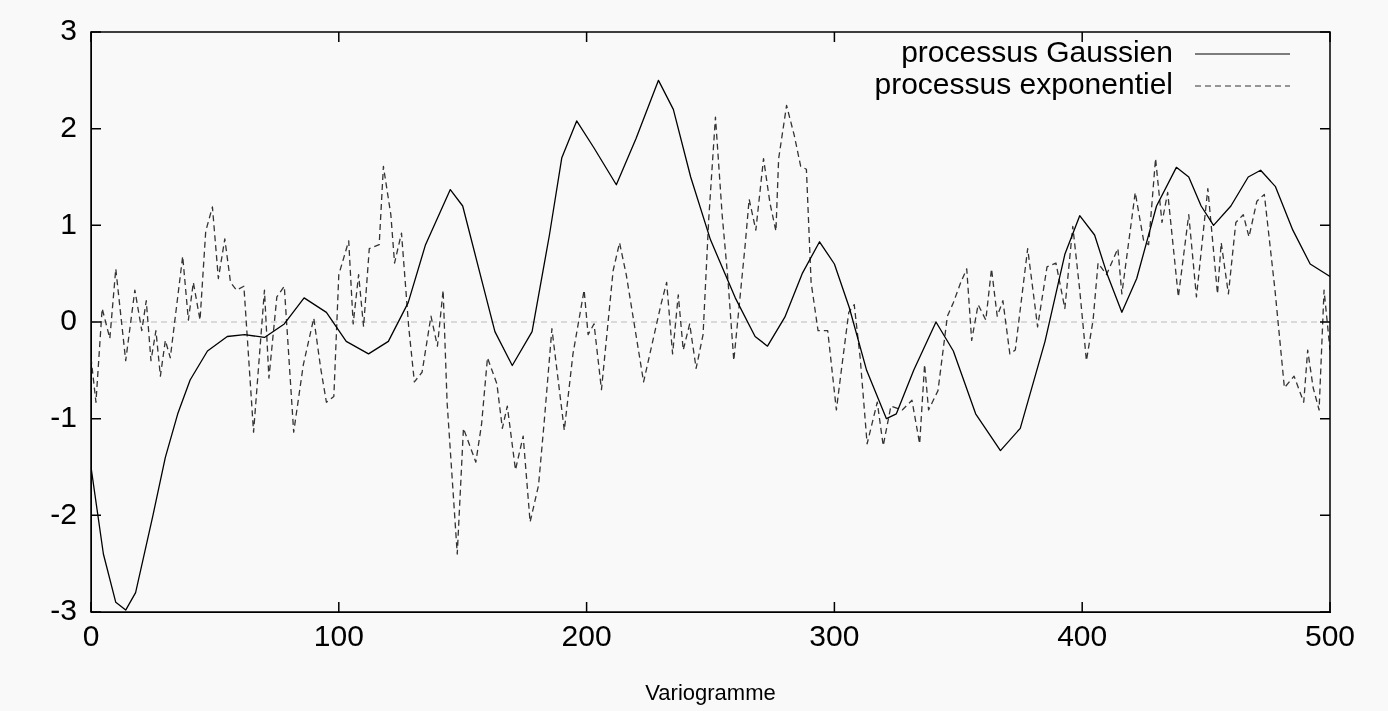 The height and width of the screenshot is (711, 1388). I want to click on y-tick-label: -1, so click(63, 416).